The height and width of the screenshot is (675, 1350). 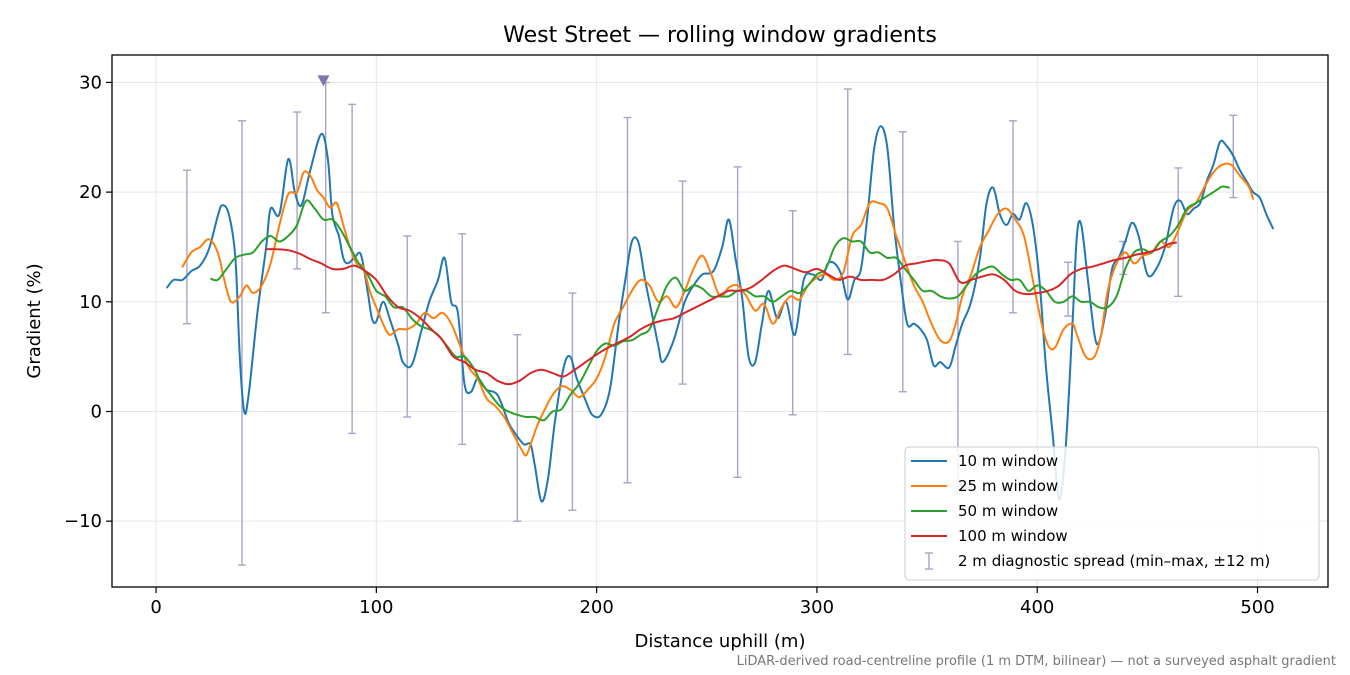 I want to click on legend-label: 2 m diagnostic spread (min–max, ±12 m), so click(x=1114, y=561).